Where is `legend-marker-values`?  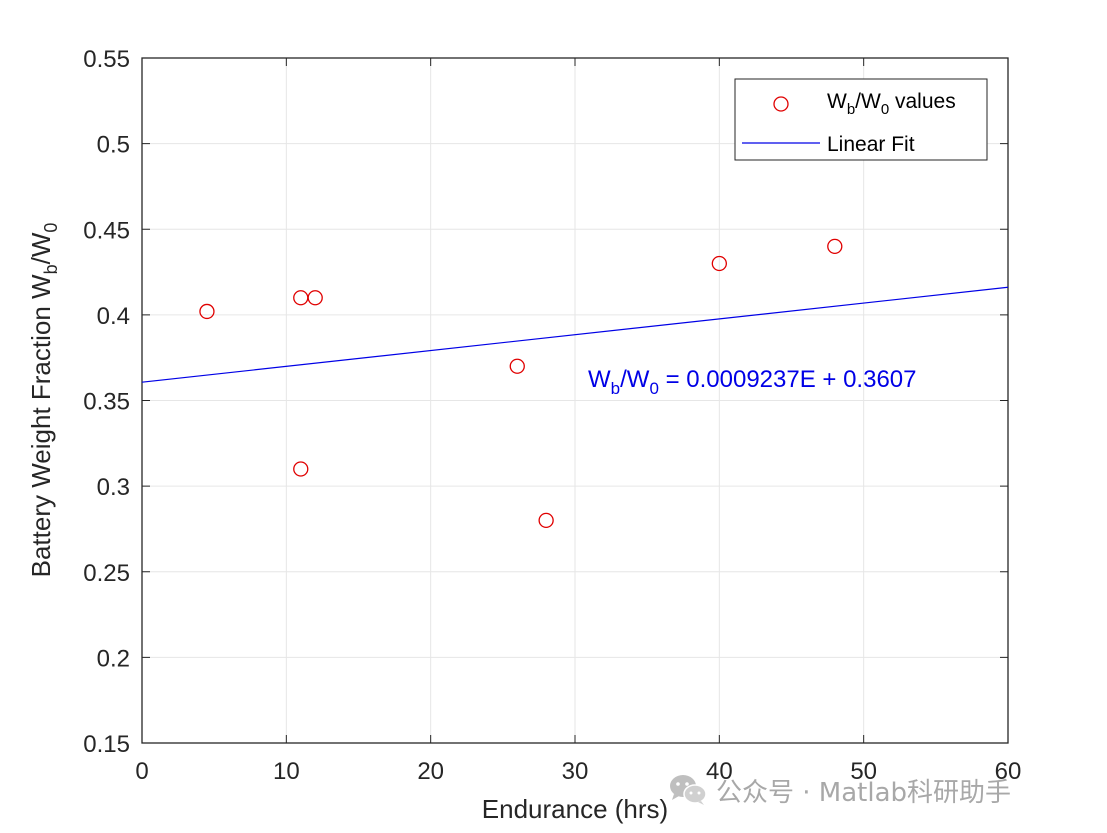 legend-marker-values is located at coordinates (781, 104).